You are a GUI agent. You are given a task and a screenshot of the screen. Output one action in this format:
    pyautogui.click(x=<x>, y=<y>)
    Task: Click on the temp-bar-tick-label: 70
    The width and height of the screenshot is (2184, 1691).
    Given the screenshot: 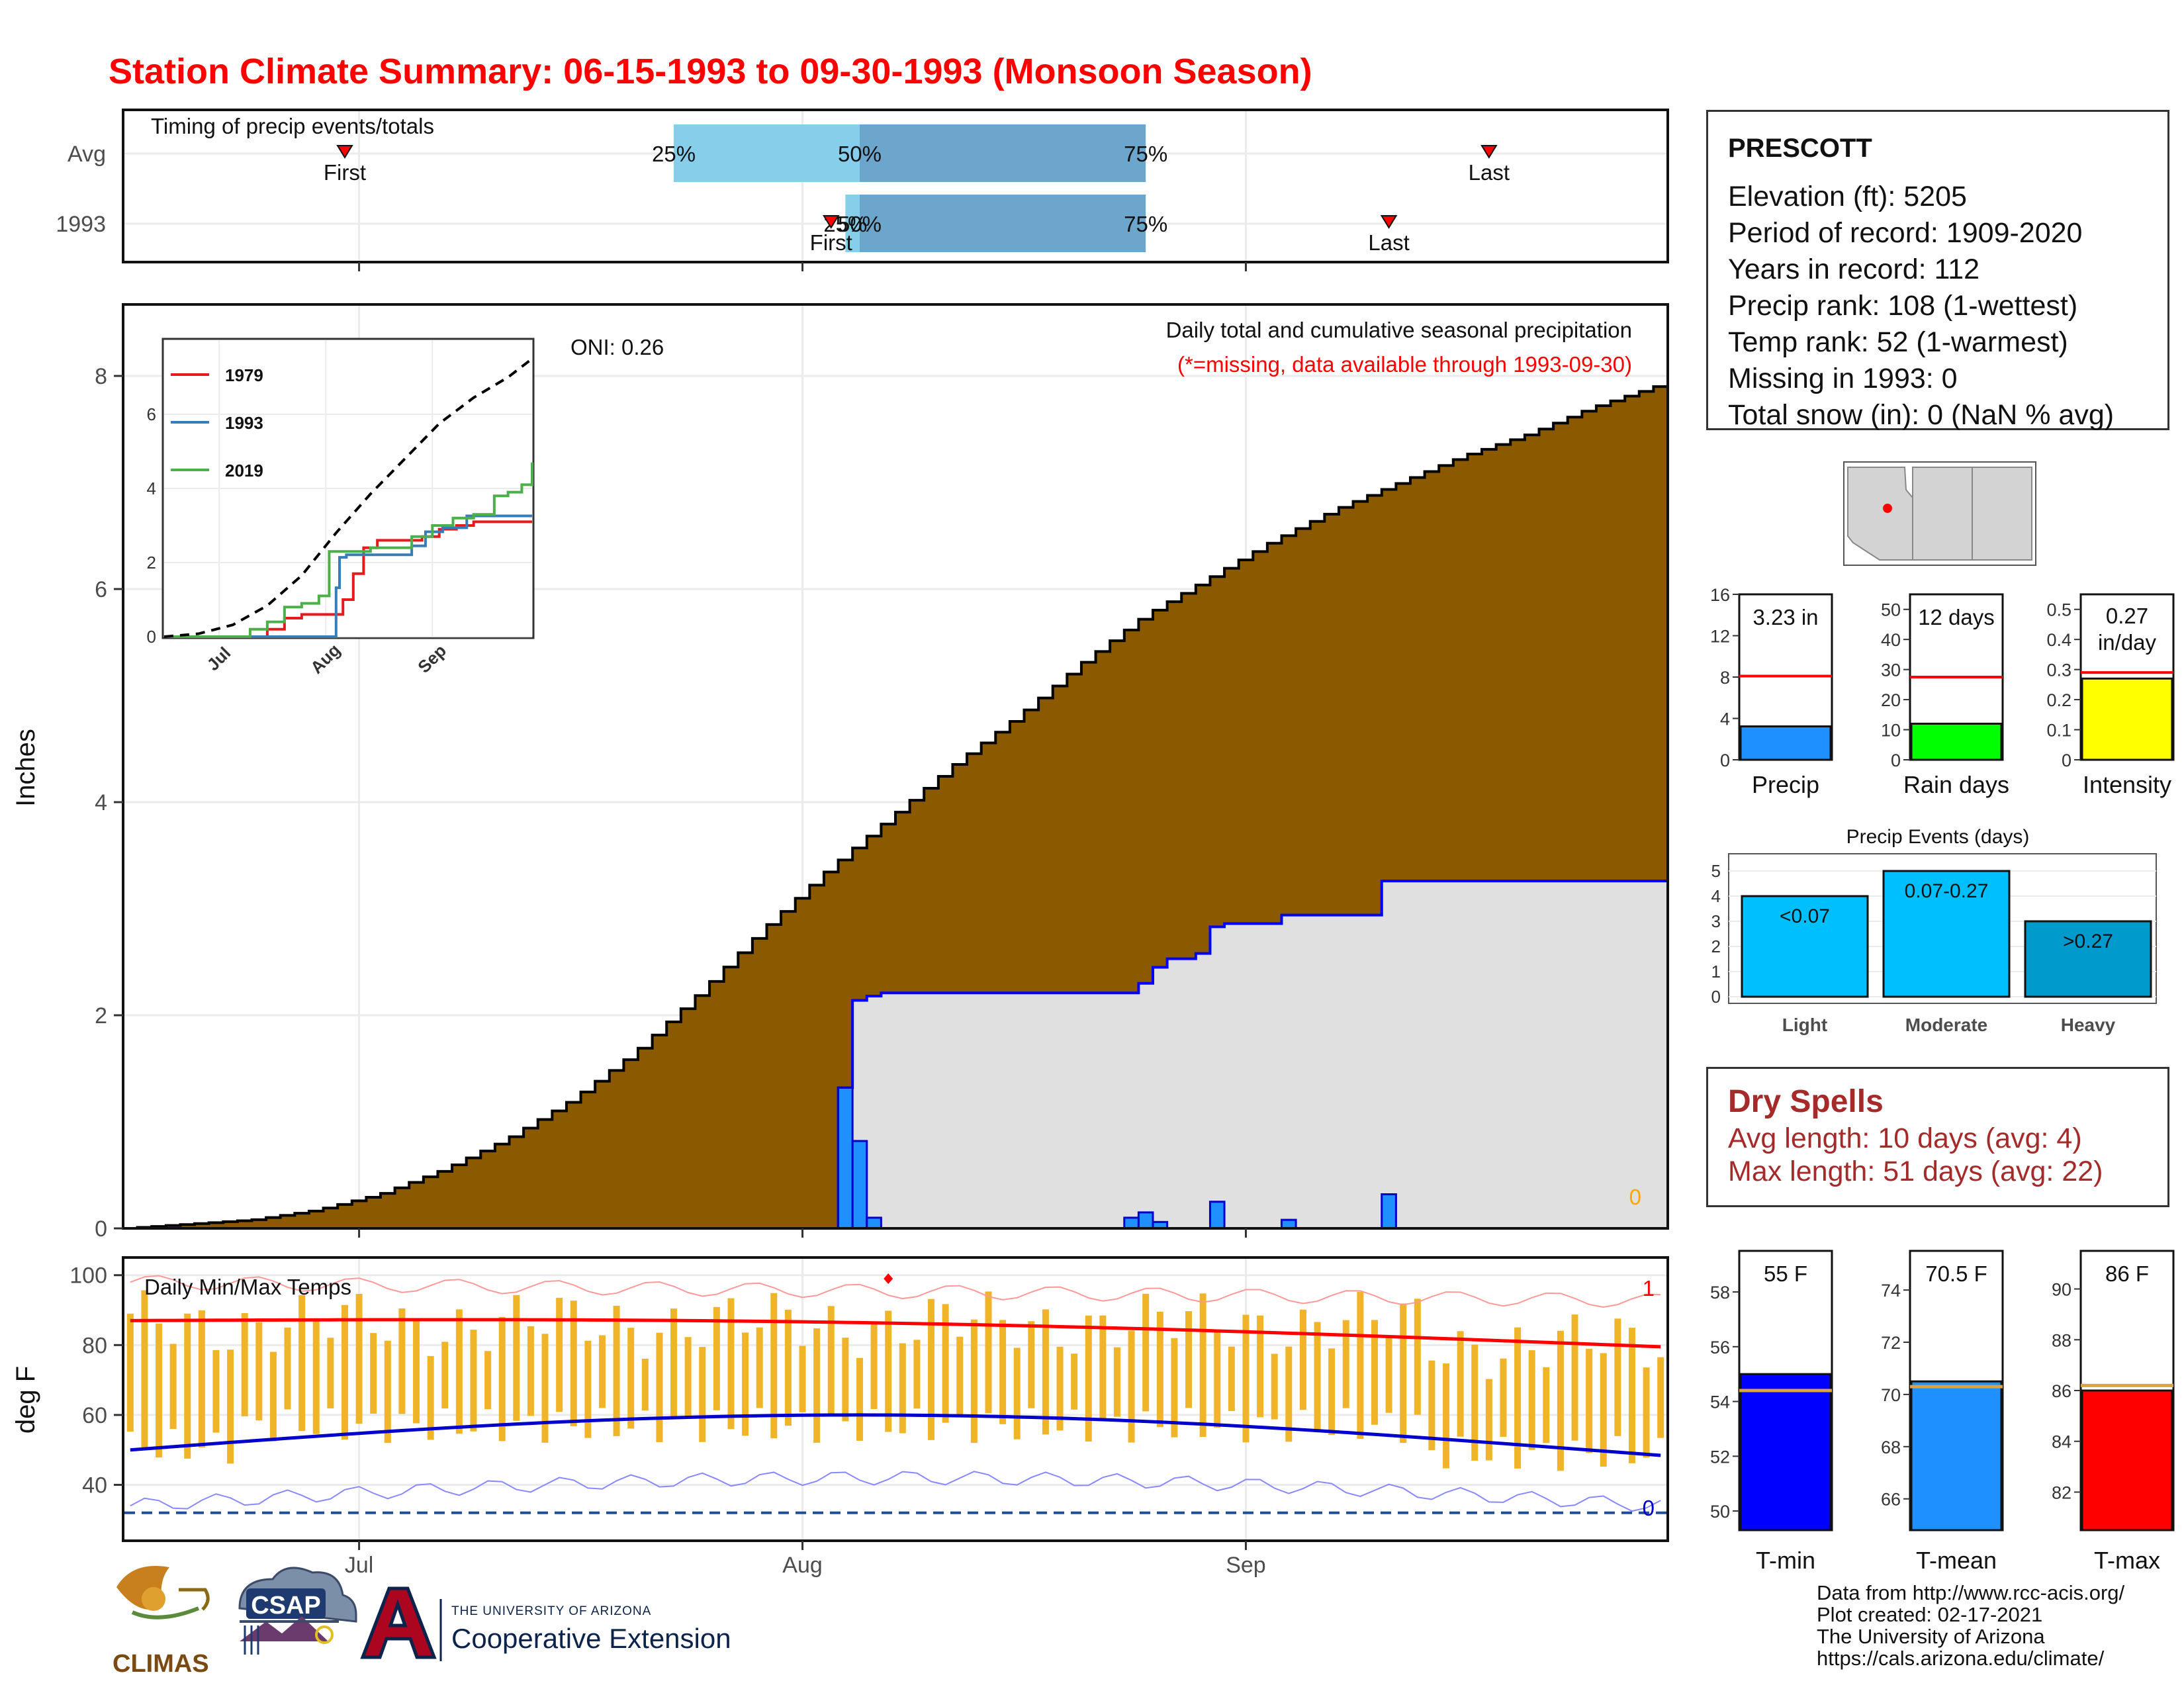 What is the action you would take?
    pyautogui.click(x=1891, y=1395)
    